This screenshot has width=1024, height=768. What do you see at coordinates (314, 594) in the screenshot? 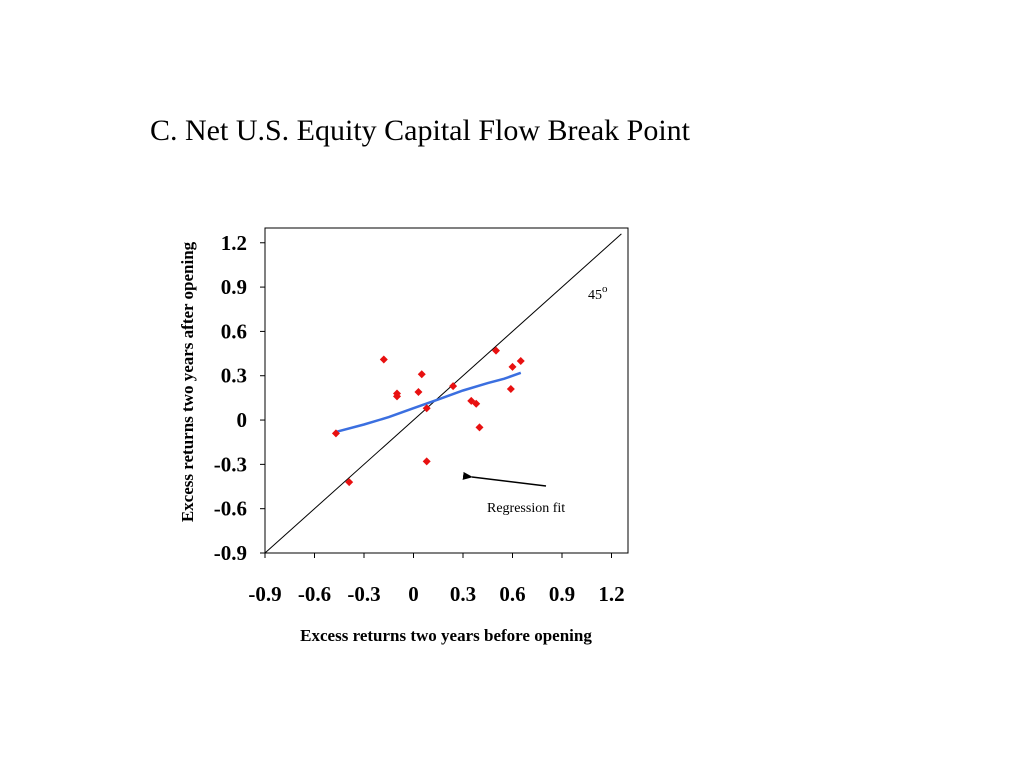
I see `x-tick-label: -0.6` at bounding box center [314, 594].